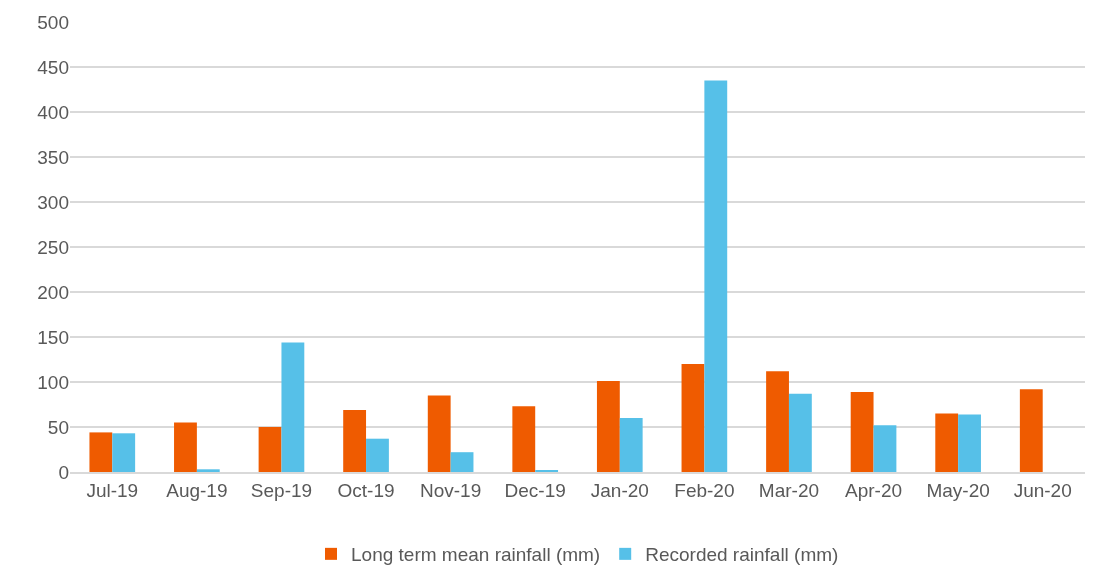 This screenshot has height=587, width=1107. What do you see at coordinates (281, 490) in the screenshot?
I see `x-tick-label: Sep-19` at bounding box center [281, 490].